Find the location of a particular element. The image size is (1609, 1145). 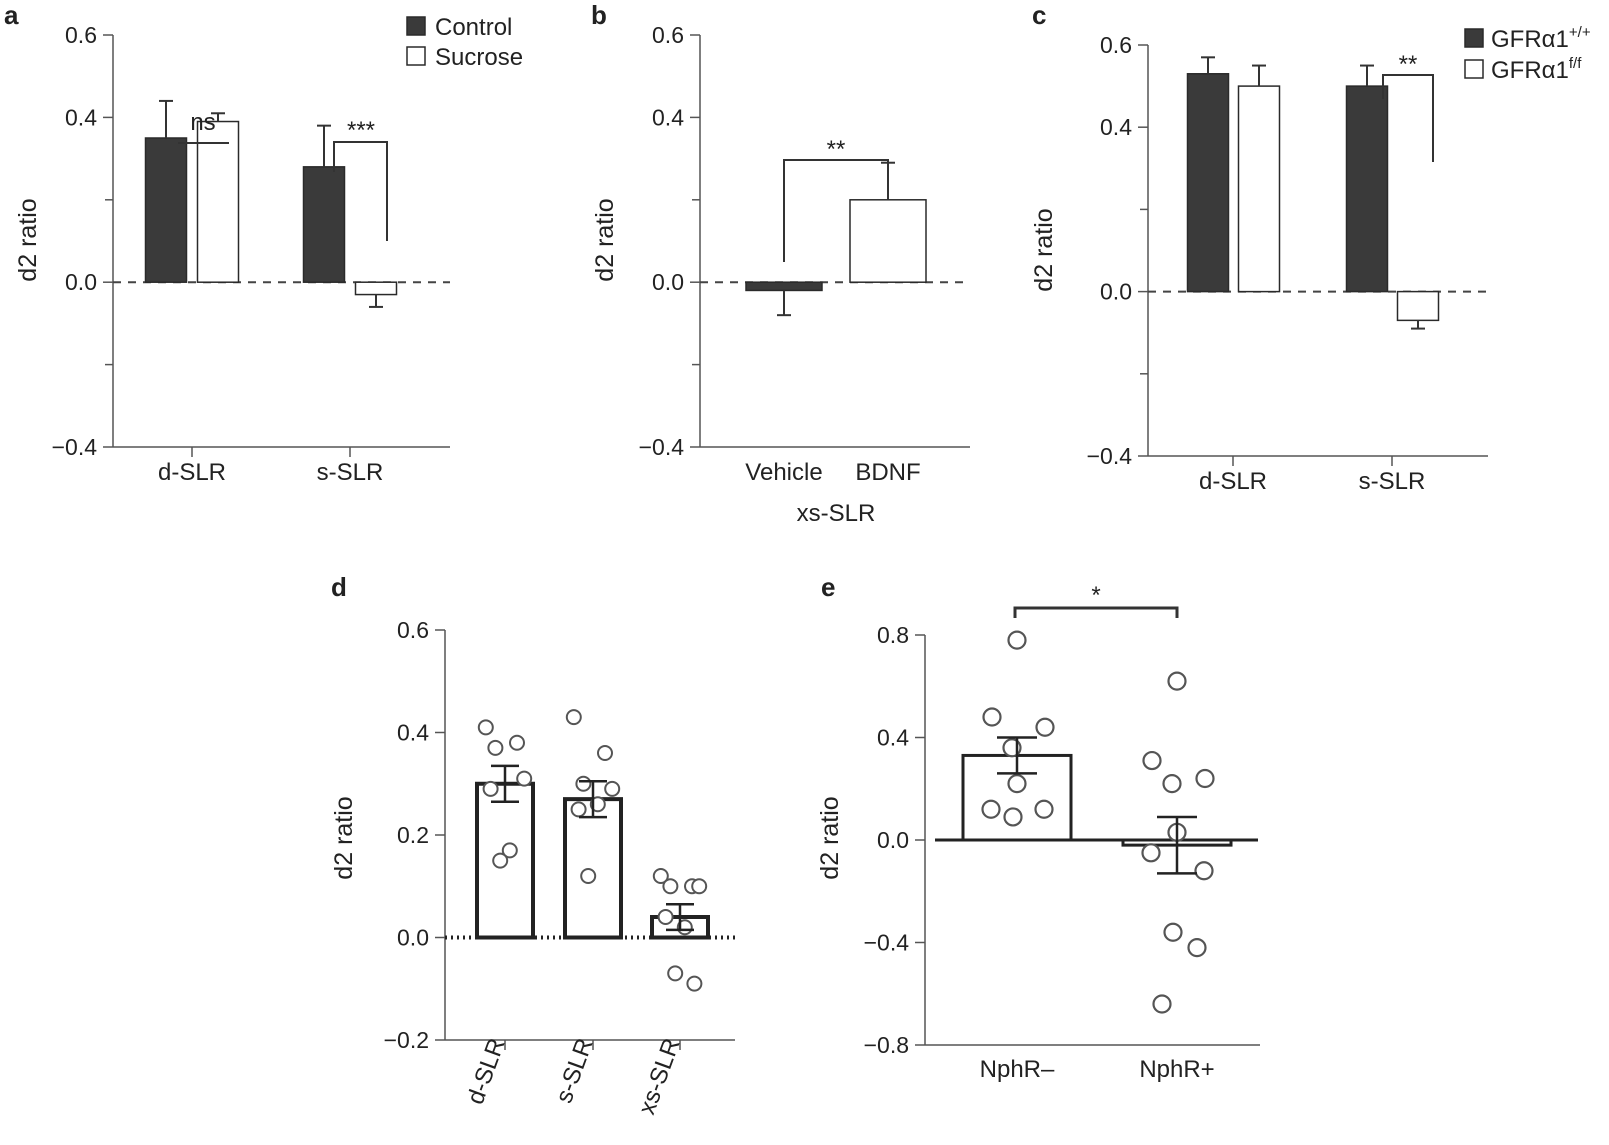

panel-d-bar is located at coordinates (593, 868).